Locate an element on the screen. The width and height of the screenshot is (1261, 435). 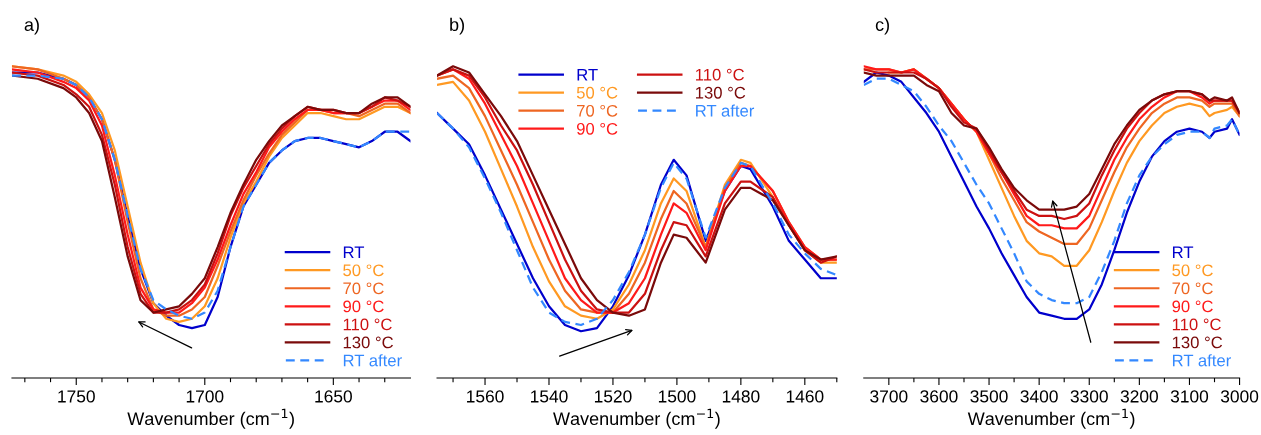
x-tick-label: 3600 is located at coordinates (939, 396).